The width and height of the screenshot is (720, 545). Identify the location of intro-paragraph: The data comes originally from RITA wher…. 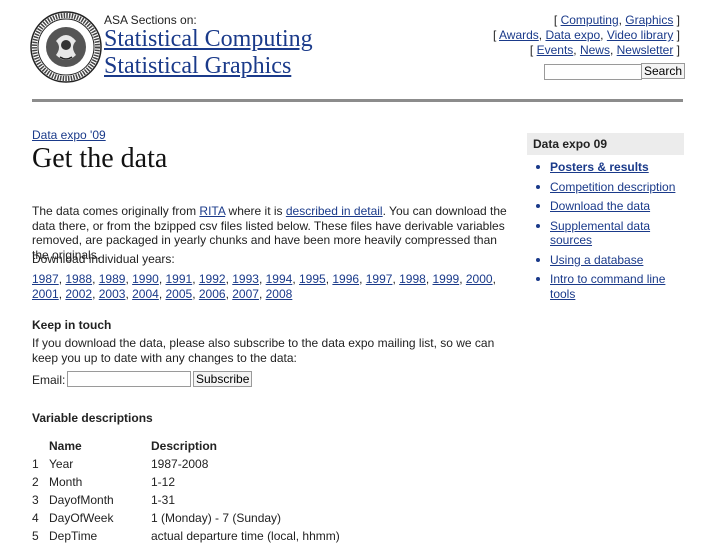
(272, 233).